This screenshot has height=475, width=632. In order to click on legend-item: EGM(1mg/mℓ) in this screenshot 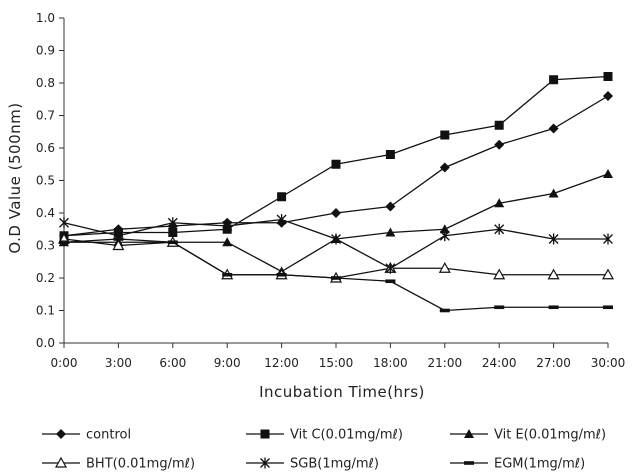, I will do `click(517, 464)`.